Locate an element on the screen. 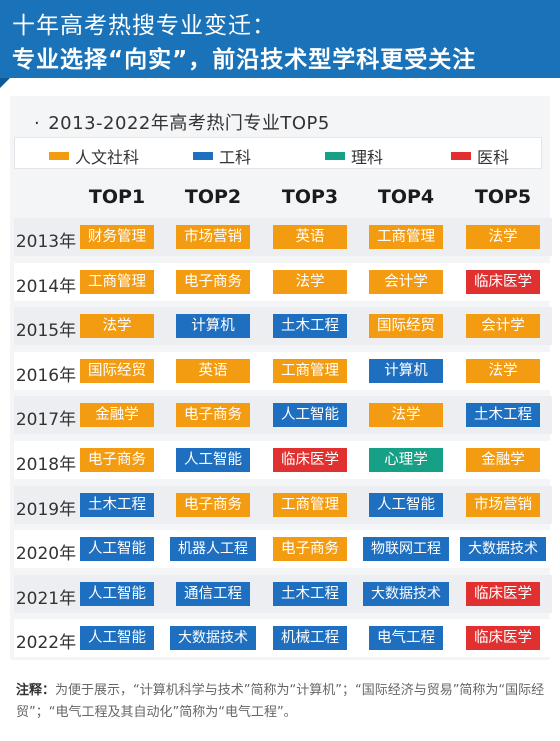 This screenshot has width=560, height=741. major-cell-humanities: 财务管理 is located at coordinates (117, 237).